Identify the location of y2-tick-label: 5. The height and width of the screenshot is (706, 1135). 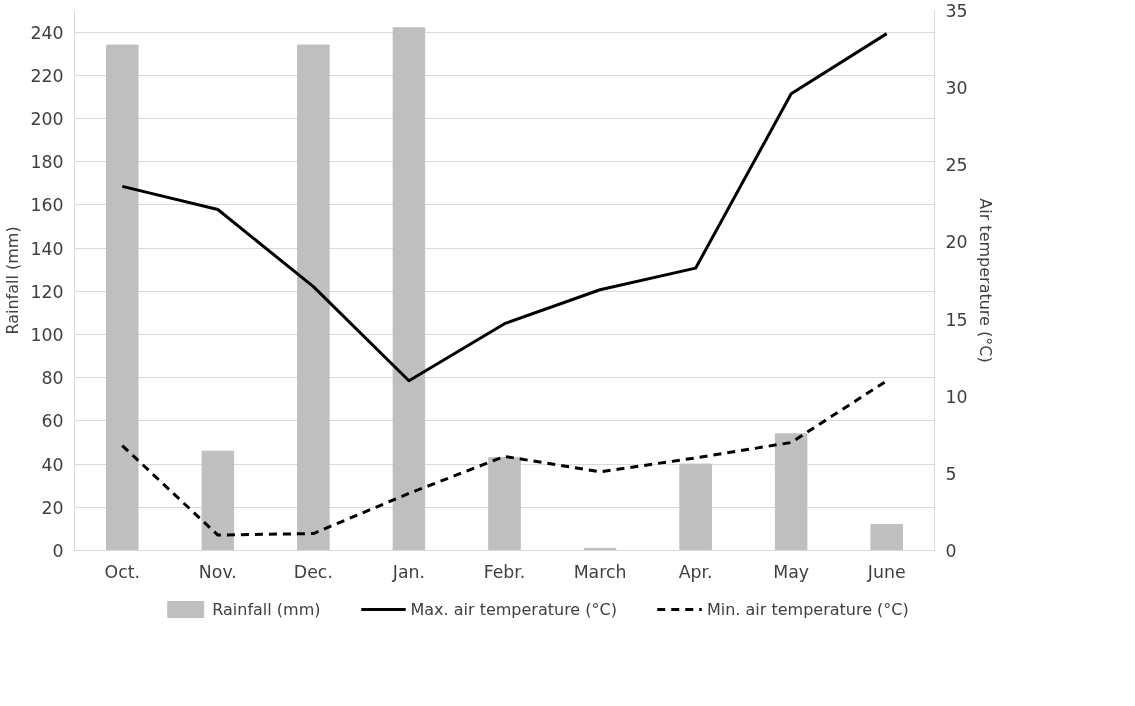
(951, 473).